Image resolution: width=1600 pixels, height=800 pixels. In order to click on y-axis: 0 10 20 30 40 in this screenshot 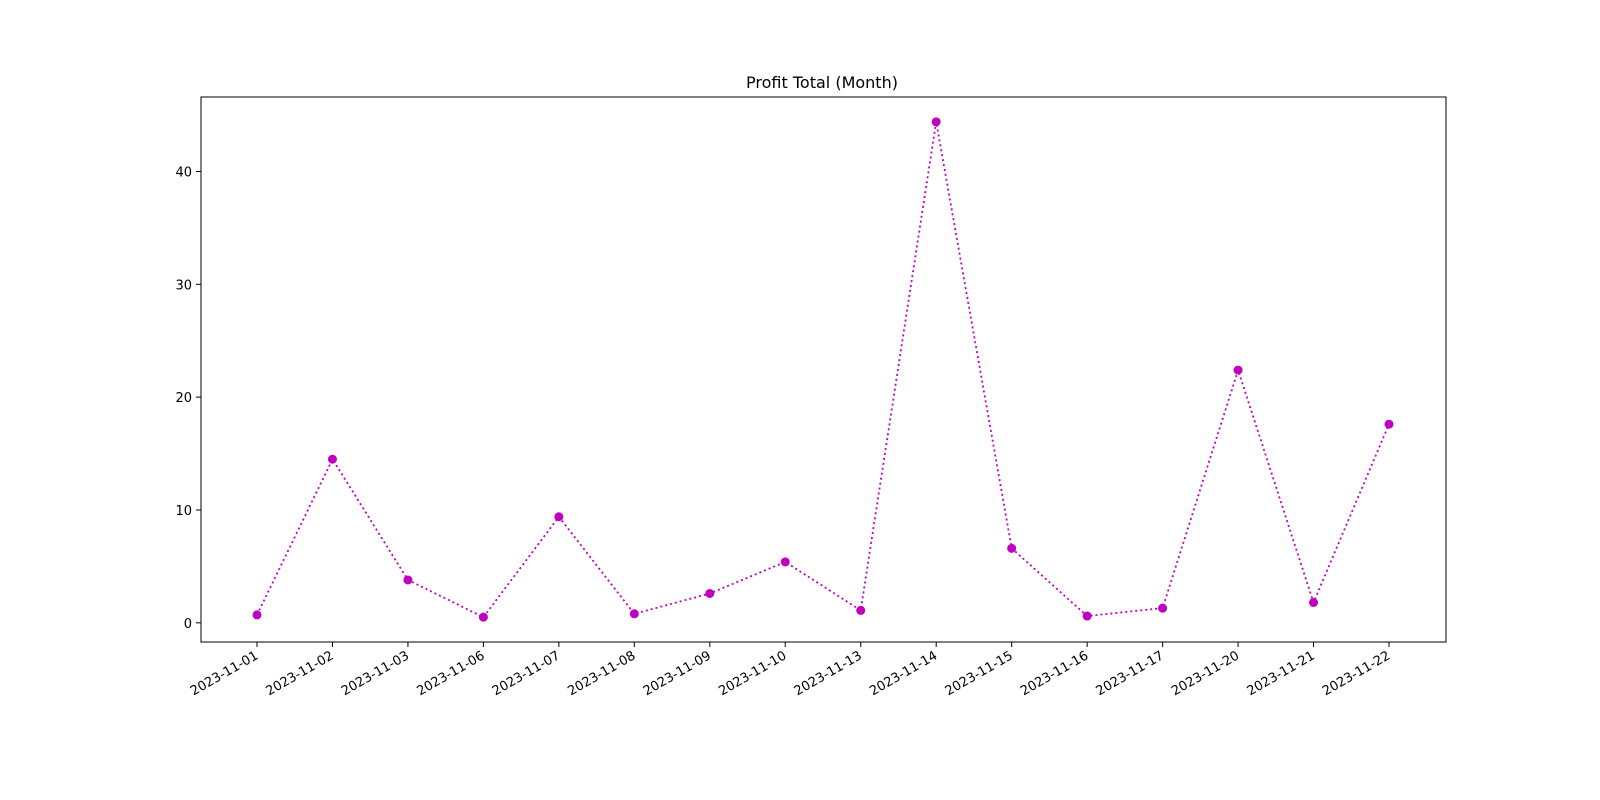, I will do `click(188, 398)`.